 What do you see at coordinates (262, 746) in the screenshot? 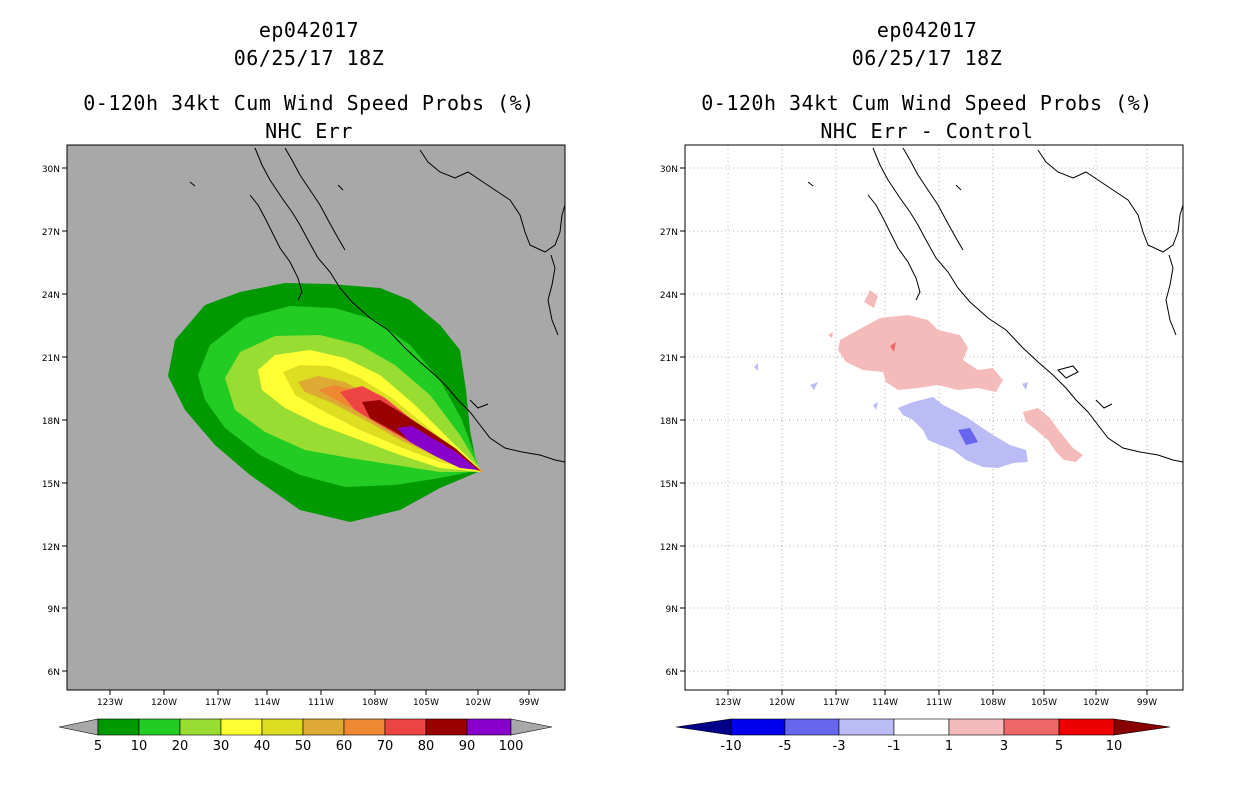
I see `colorbar-label: 40` at bounding box center [262, 746].